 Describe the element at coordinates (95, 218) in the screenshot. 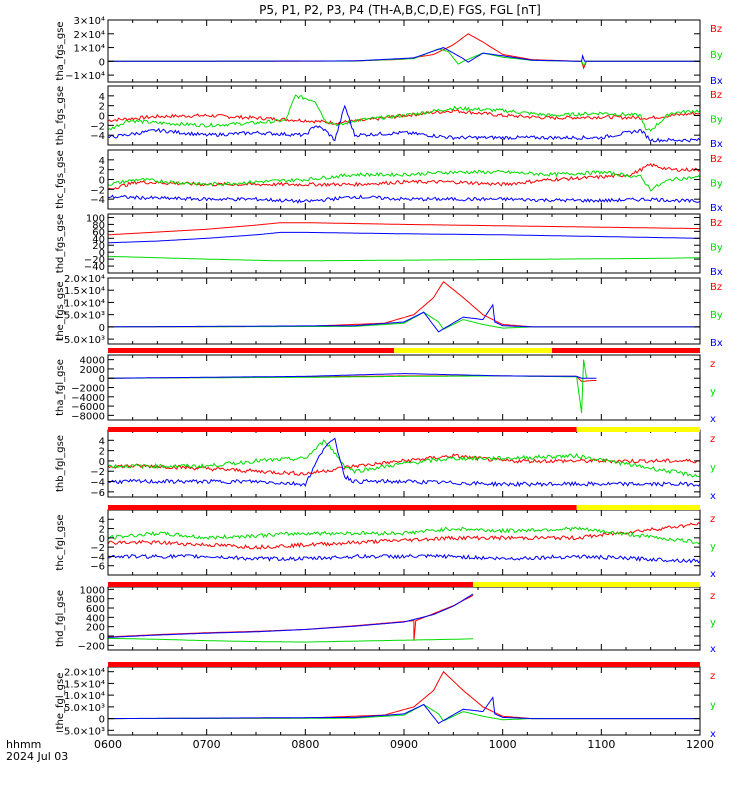

I see `y-tick-label: 100` at that location.